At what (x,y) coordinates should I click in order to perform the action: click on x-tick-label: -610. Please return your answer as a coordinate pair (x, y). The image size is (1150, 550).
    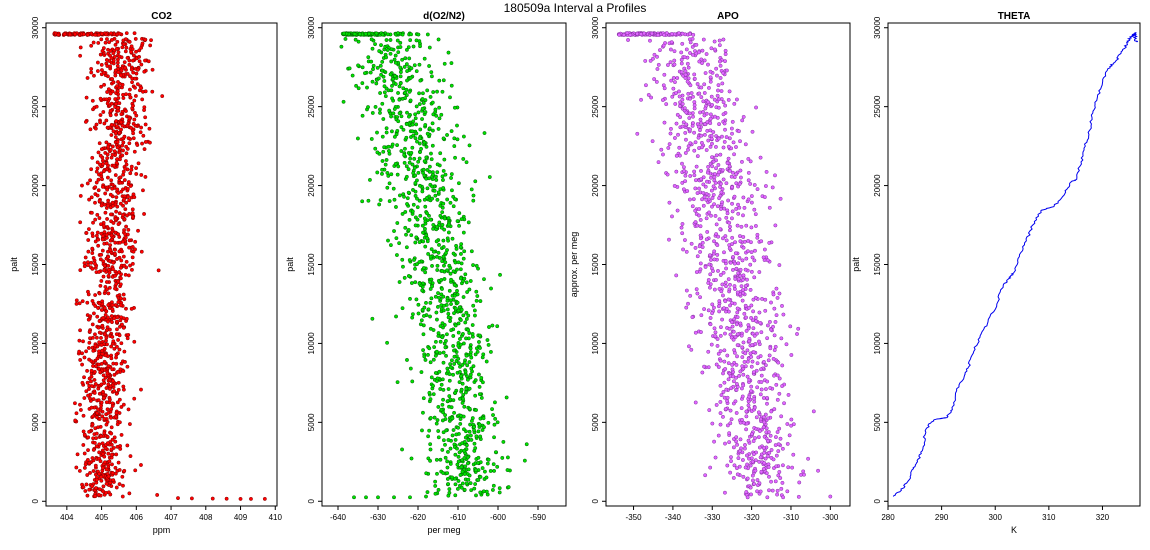
    Looking at the image, I should click on (458, 517).